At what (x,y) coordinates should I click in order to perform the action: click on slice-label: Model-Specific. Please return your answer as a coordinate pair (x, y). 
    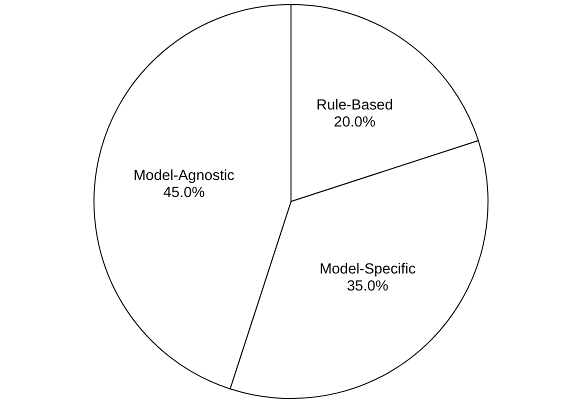
    Looking at the image, I should click on (368, 270).